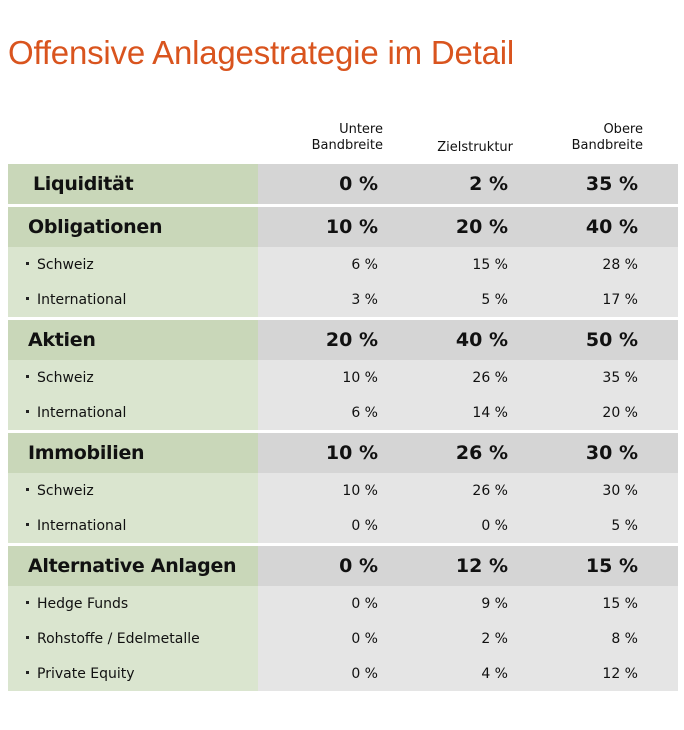  Describe the element at coordinates (620, 673) in the screenshot. I see `value-upper-band: 12 %` at that location.